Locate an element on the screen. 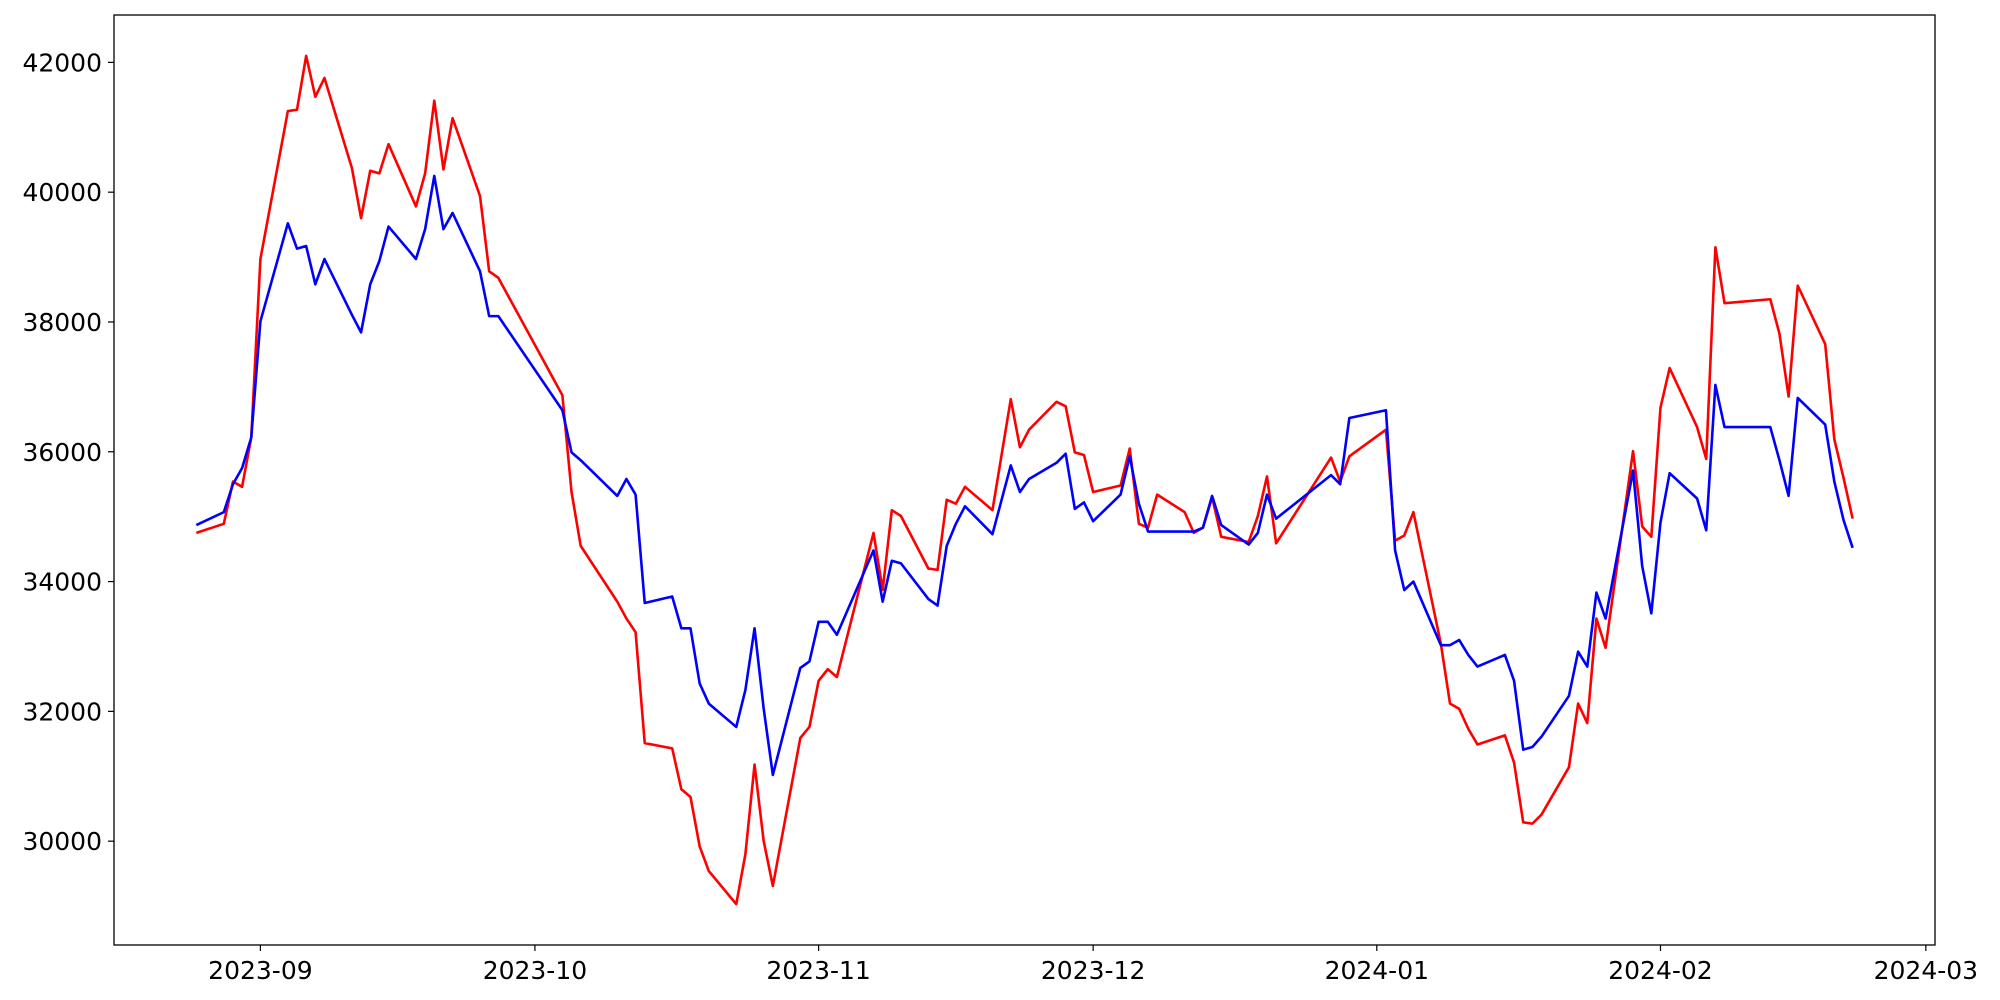 The image size is (2000, 1000). x-tick-label: 2023-11 is located at coordinates (818, 970).